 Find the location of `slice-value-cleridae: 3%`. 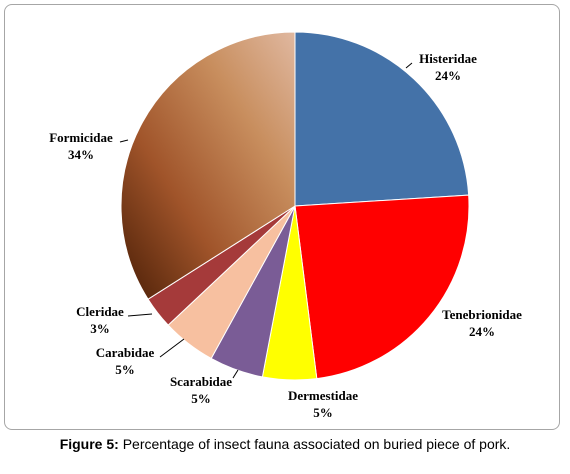

slice-value-cleridae: 3% is located at coordinates (100, 328).